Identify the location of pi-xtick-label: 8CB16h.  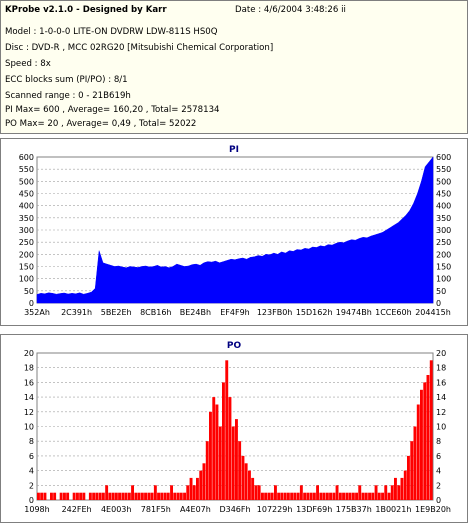
(155, 312).